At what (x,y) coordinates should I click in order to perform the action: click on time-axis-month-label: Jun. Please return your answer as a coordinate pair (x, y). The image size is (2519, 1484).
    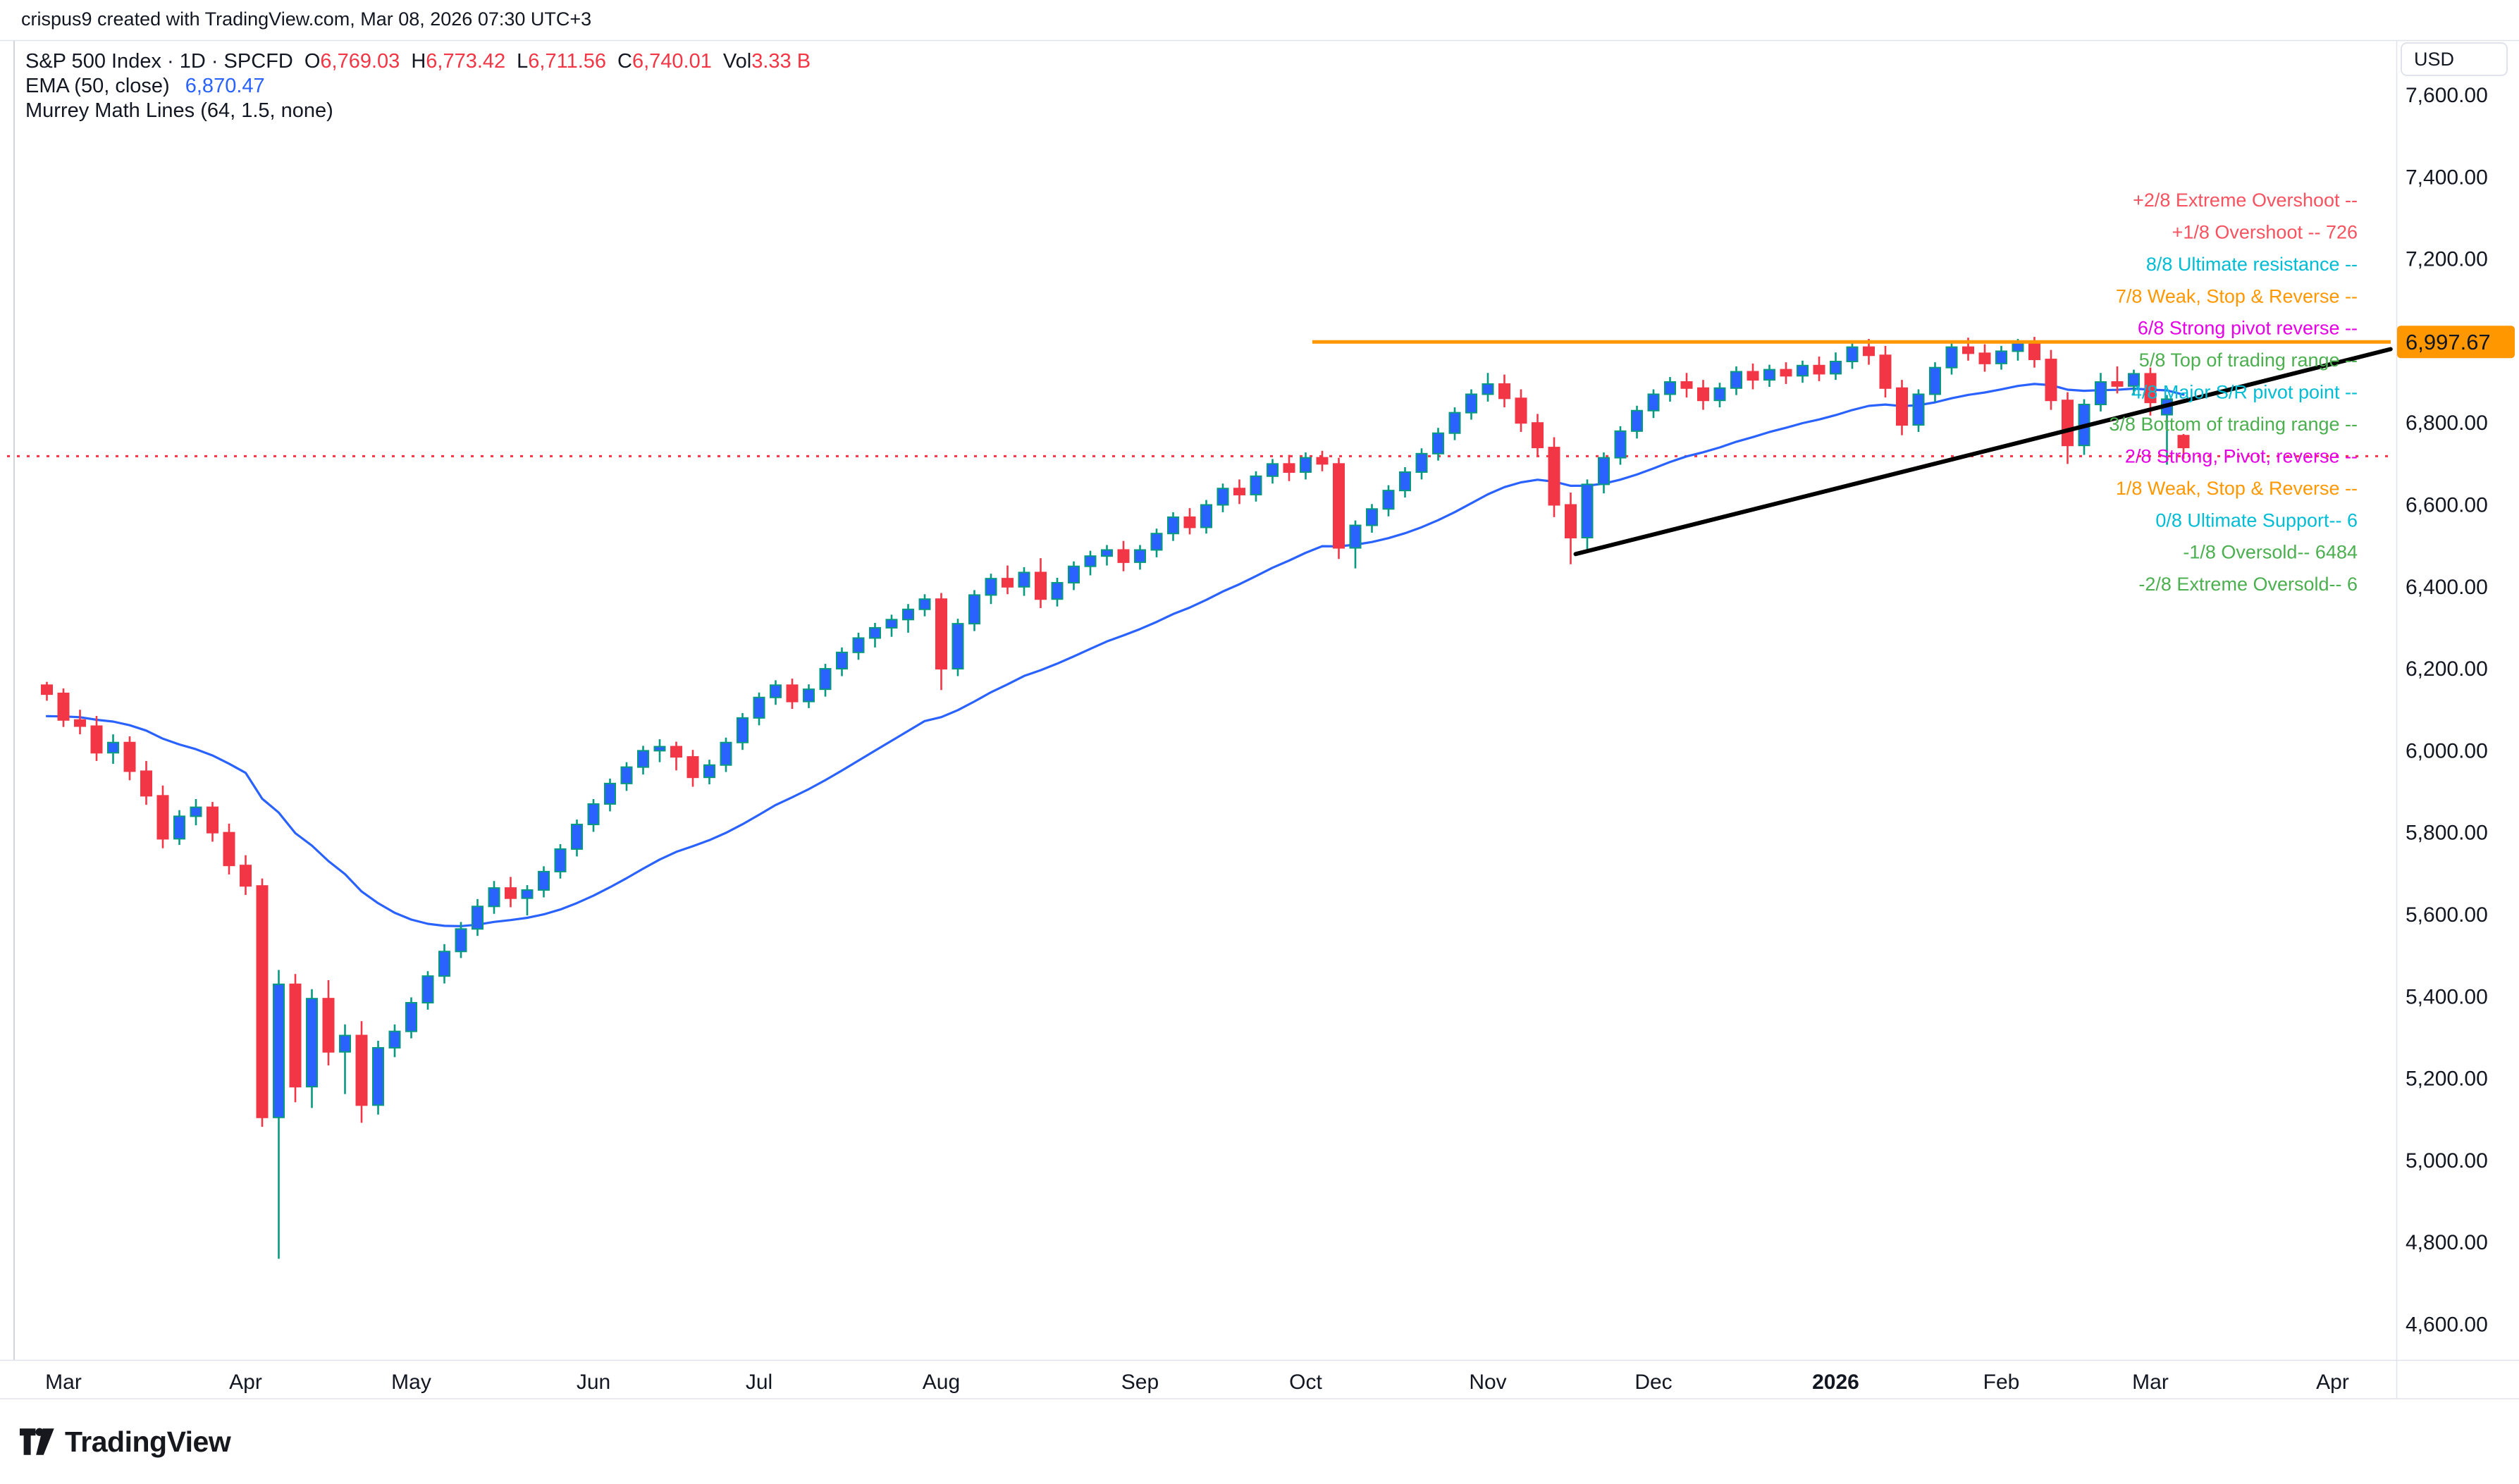
    Looking at the image, I should click on (593, 1382).